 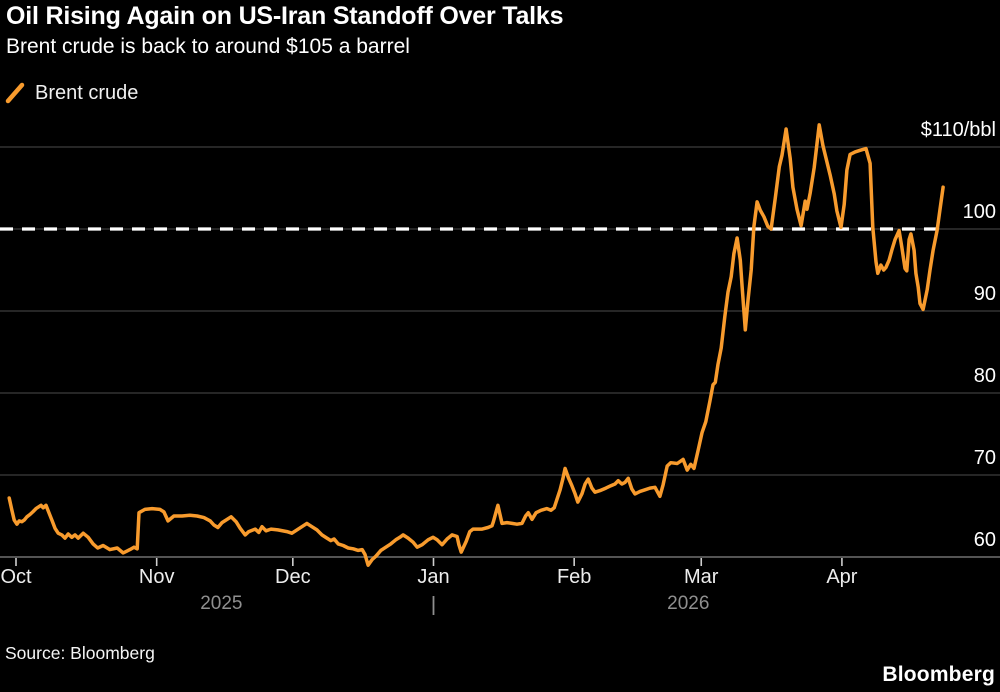 I want to click on legend-label: Brent crude, so click(x=87, y=92).